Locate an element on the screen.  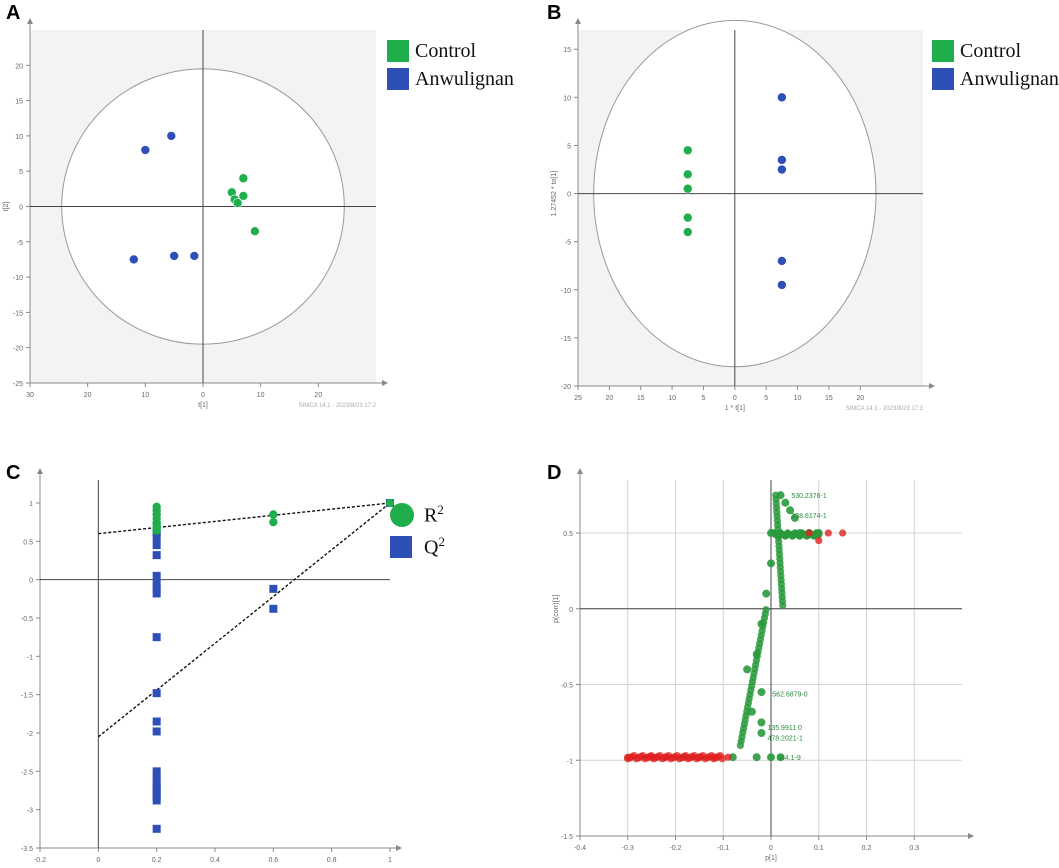
watermark: SIMCA 14.1 - 2023/8/23 17:3 is located at coordinates (885, 409).